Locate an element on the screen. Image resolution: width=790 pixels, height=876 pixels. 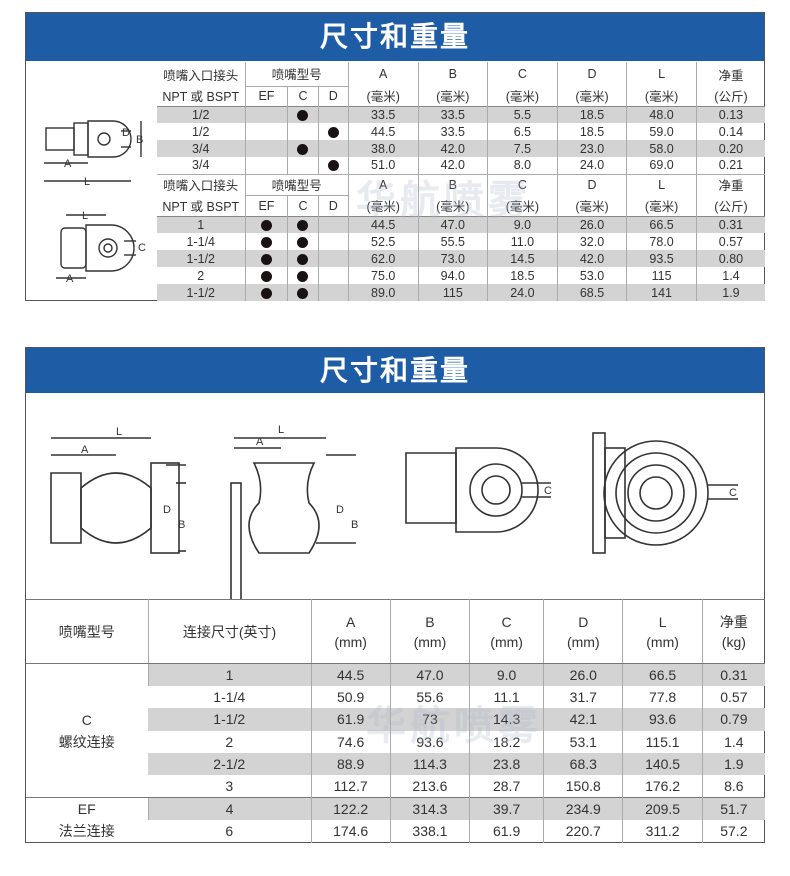
top-title-bar: 尺寸和重量 is located at coordinates (395, 37).